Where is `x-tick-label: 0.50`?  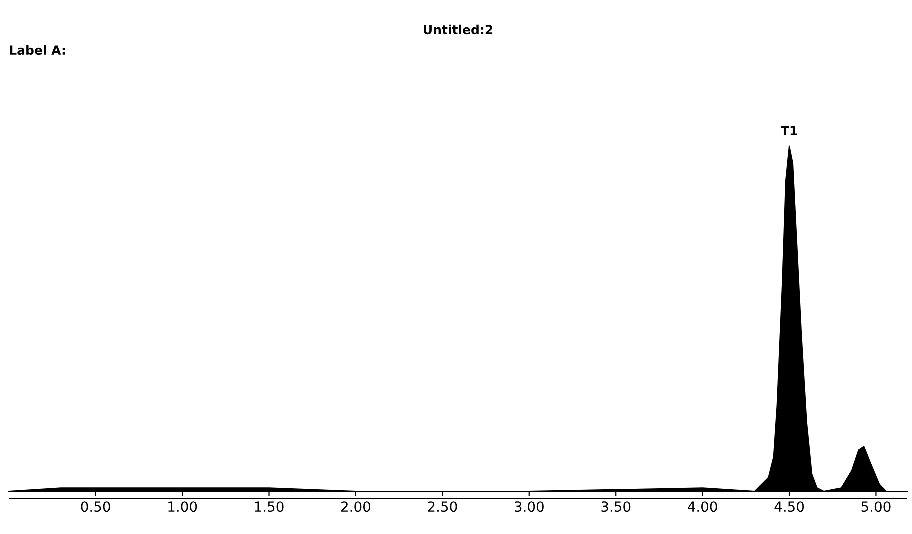 x-tick-label: 0.50 is located at coordinates (95, 507).